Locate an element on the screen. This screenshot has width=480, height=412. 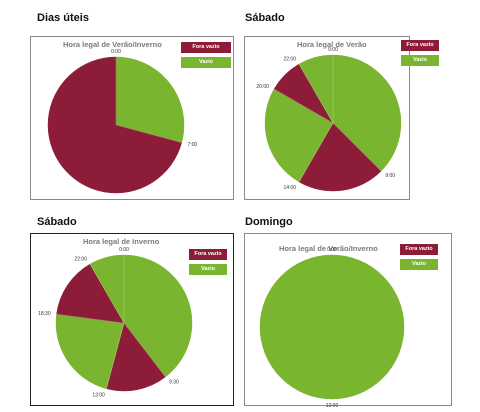
pie-chart: 0:00 7:00 is located at coordinates (122, 121).